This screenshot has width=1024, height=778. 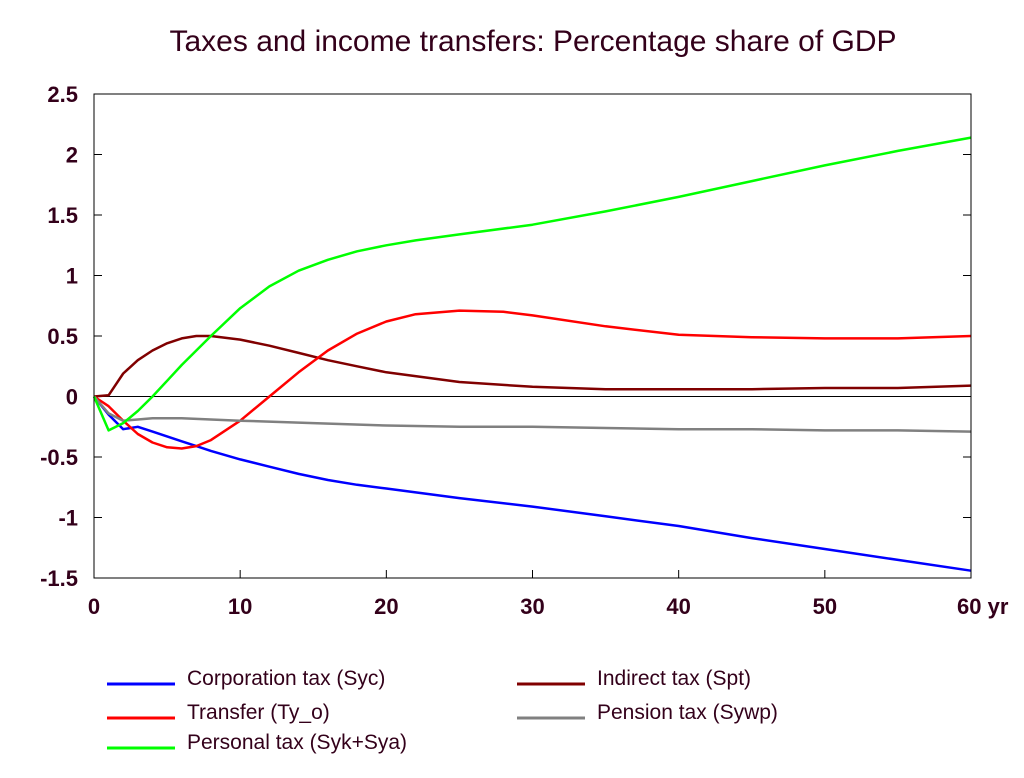 What do you see at coordinates (532, 606) in the screenshot?
I see `x-tick-label: 30` at bounding box center [532, 606].